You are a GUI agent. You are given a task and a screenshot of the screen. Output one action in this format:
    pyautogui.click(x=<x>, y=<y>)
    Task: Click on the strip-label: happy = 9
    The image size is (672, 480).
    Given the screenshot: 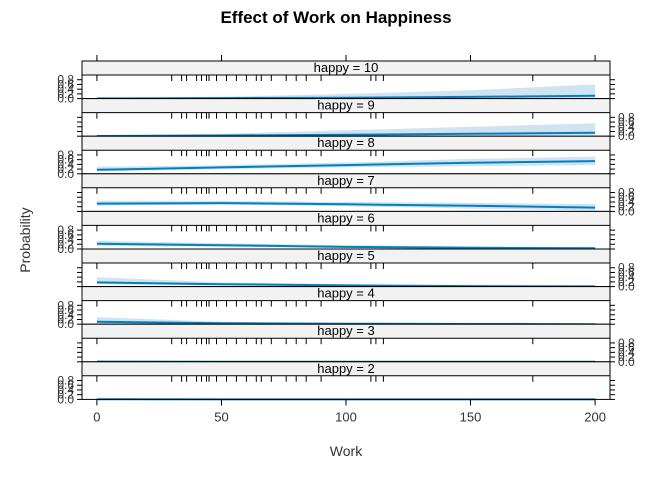 What is the action you would take?
    pyautogui.click(x=345, y=105)
    